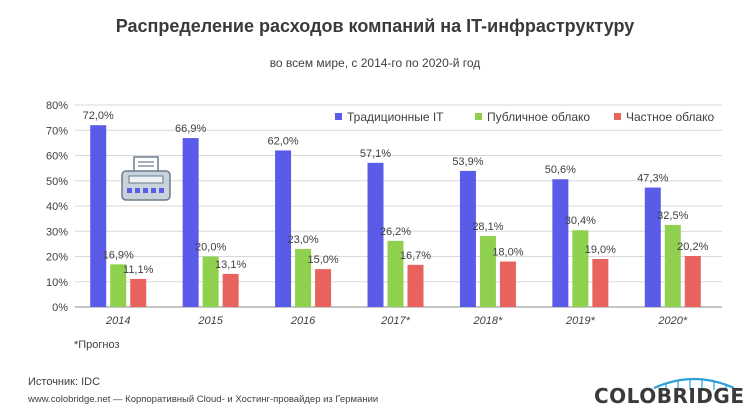 The width and height of the screenshot is (750, 410). What do you see at coordinates (395, 232) in the screenshot?
I see `bar-value-label: 26,2%` at bounding box center [395, 232].